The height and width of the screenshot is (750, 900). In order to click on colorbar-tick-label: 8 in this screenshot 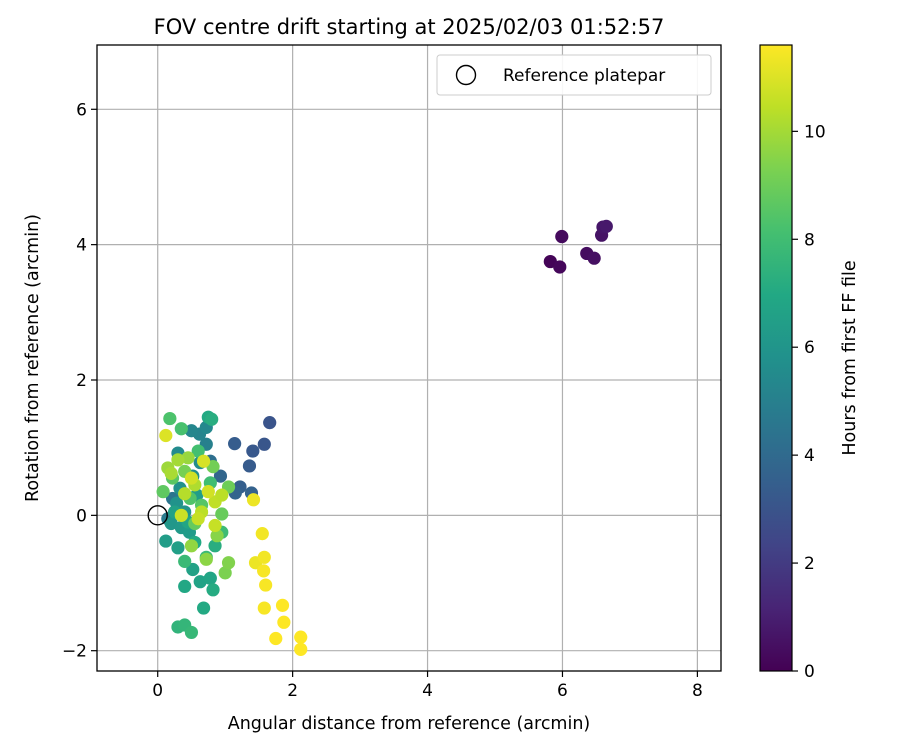, I will do `click(809, 240)`.